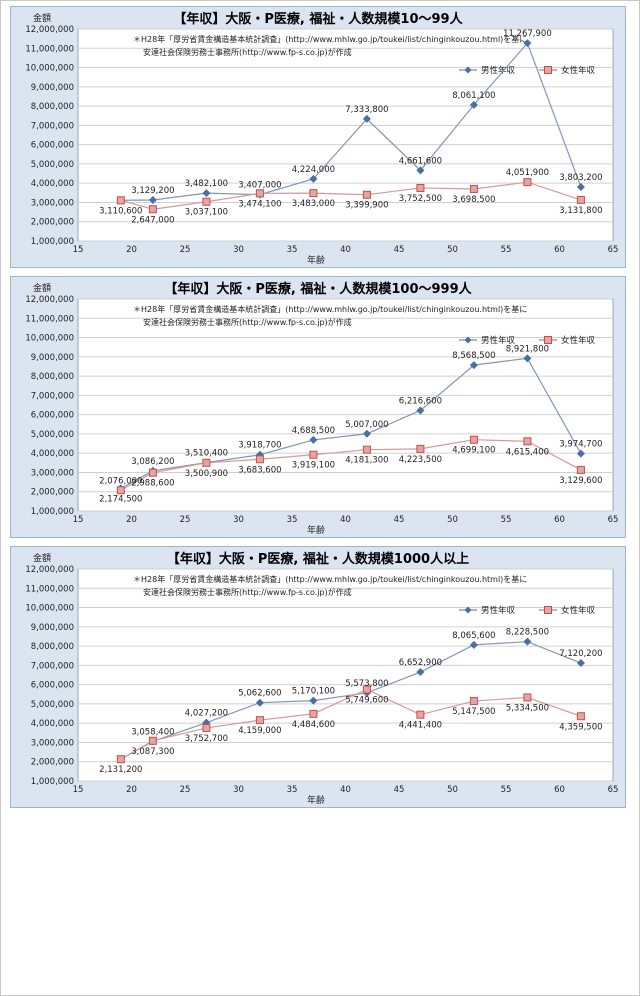 The image size is (640, 996). Describe the element at coordinates (52, 242) in the screenshot. I see `y-tick-label: 1,000,000` at that location.